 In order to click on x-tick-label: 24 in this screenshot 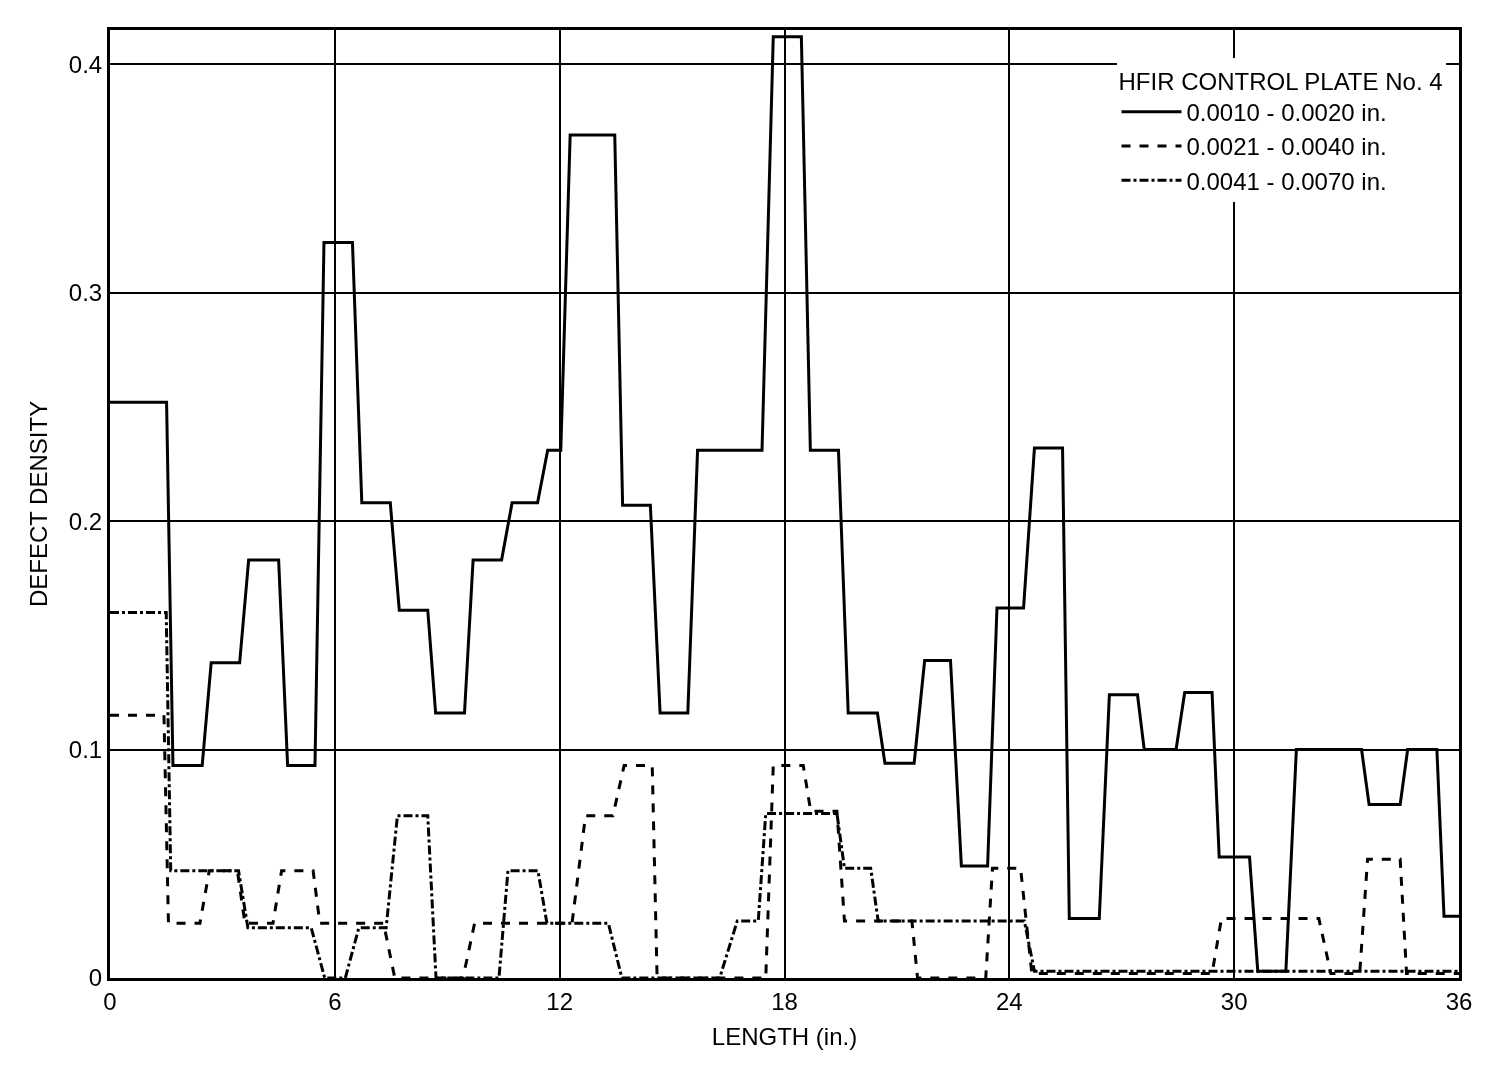, I will do `click(1009, 1001)`.